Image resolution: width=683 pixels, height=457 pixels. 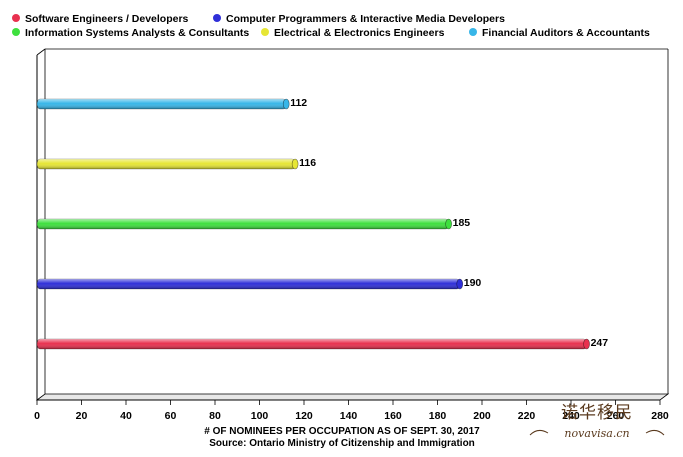 What do you see at coordinates (527, 416) in the screenshot?
I see `x-tick-label: 220` at bounding box center [527, 416].